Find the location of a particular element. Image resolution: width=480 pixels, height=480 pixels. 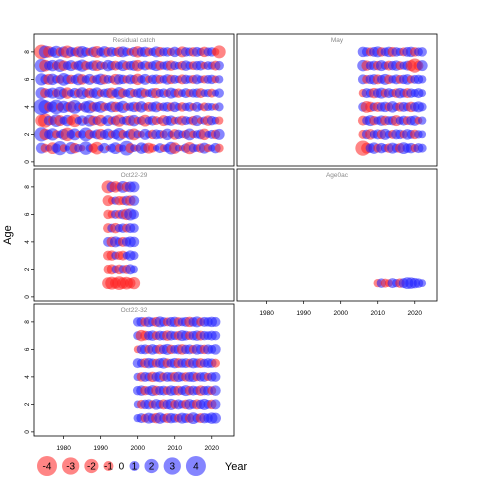

legend-label: -2 is located at coordinates (91, 467).